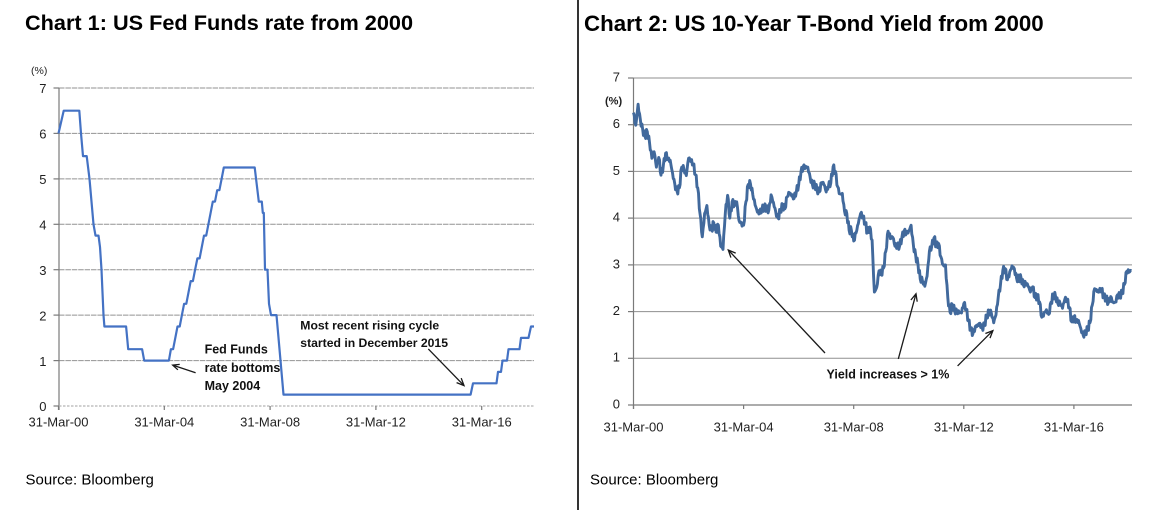 This screenshot has width=1164, height=515. Describe the element at coordinates (374, 343) in the screenshot. I see `svg-text: started in December 2015` at that location.